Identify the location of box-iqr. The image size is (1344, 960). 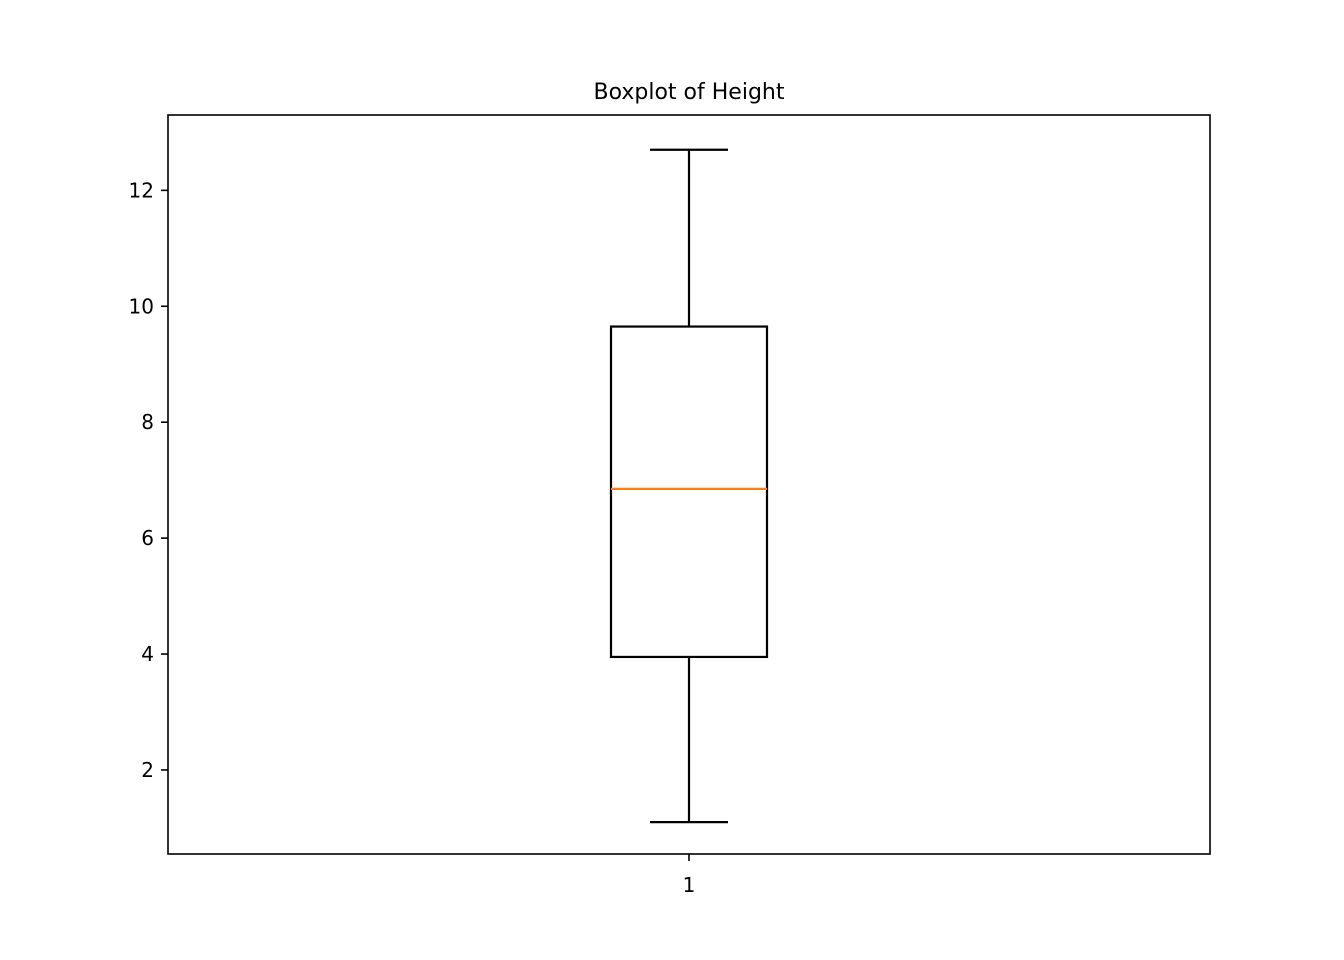
(689, 492).